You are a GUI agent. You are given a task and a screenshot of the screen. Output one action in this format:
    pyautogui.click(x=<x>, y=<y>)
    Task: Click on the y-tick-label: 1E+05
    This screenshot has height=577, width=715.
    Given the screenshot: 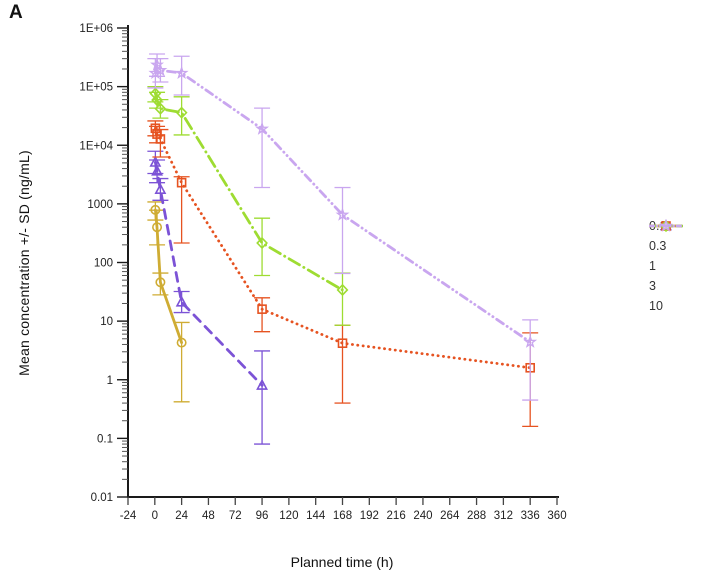 What is the action you would take?
    pyautogui.click(x=96, y=88)
    